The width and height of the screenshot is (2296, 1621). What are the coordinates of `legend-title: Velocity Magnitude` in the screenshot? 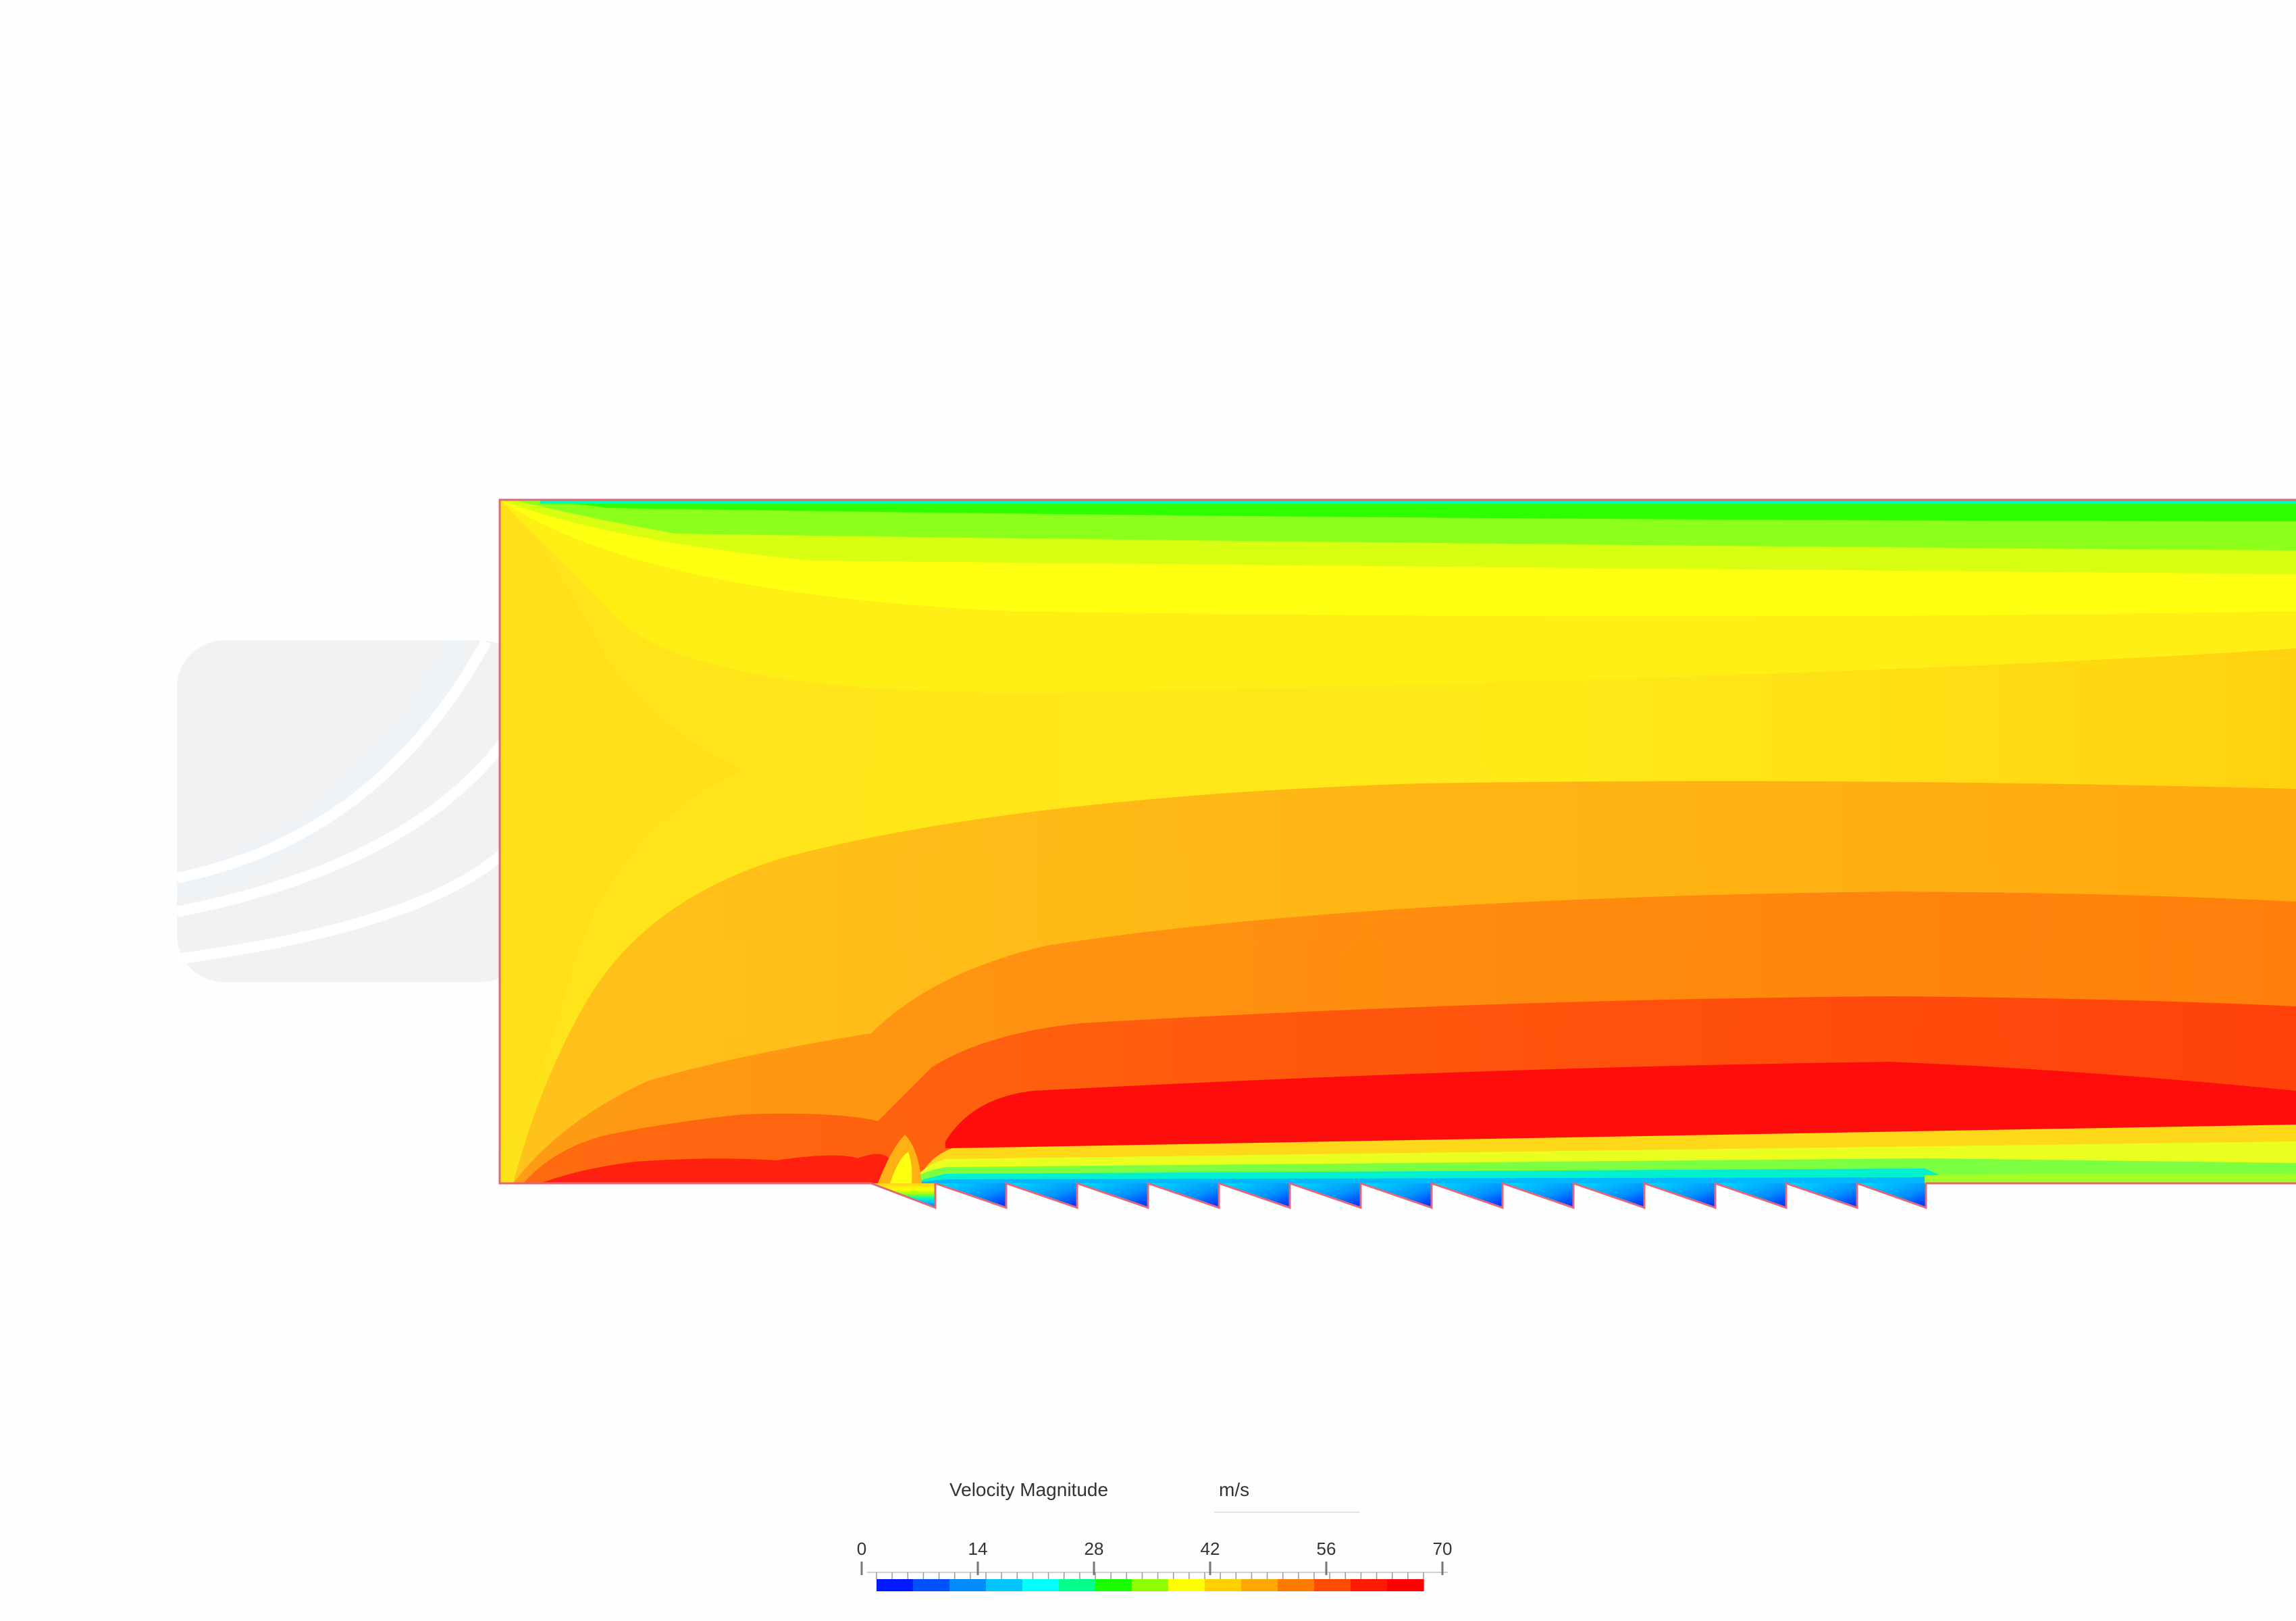 It's located at (1029, 1489).